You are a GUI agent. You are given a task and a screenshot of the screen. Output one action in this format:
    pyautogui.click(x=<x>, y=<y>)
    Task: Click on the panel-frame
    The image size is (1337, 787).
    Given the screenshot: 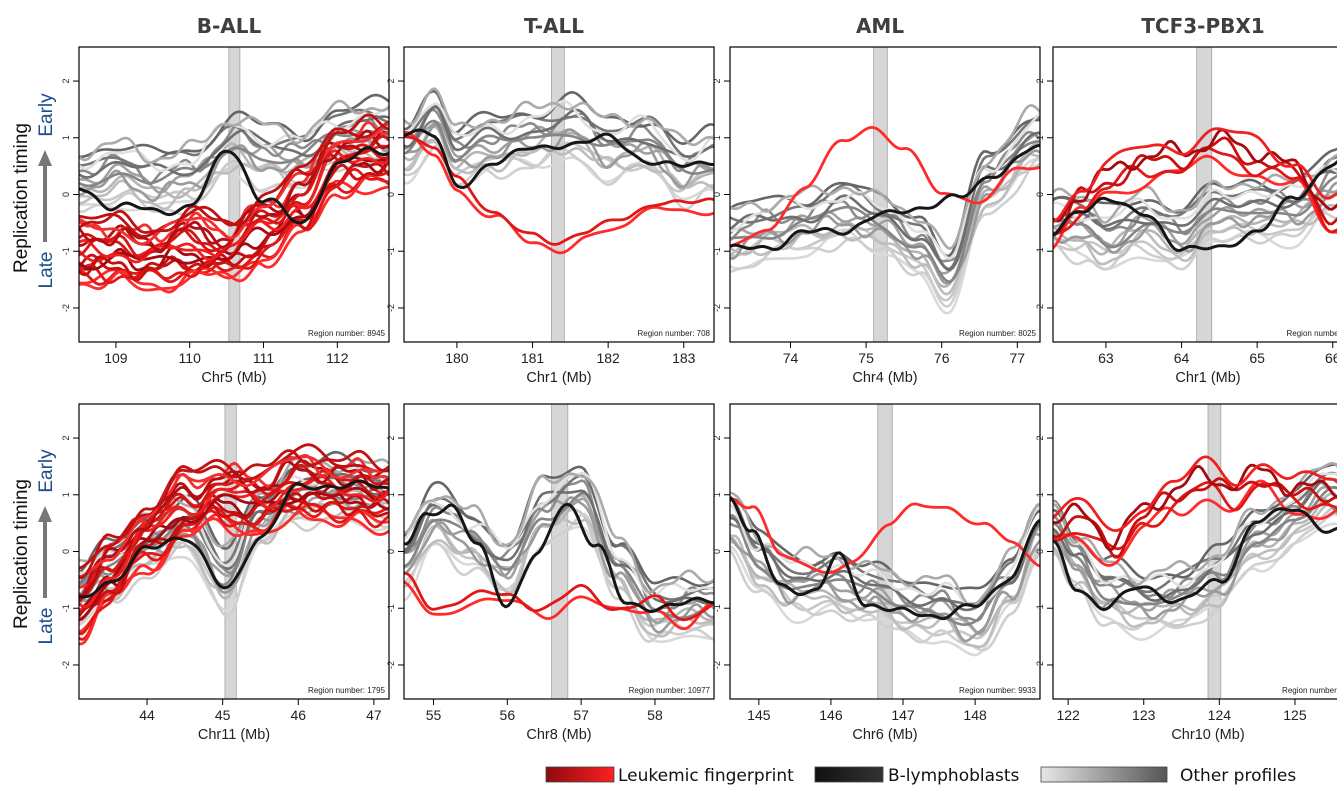 What is the action you would take?
    pyautogui.click(x=1194, y=551)
    